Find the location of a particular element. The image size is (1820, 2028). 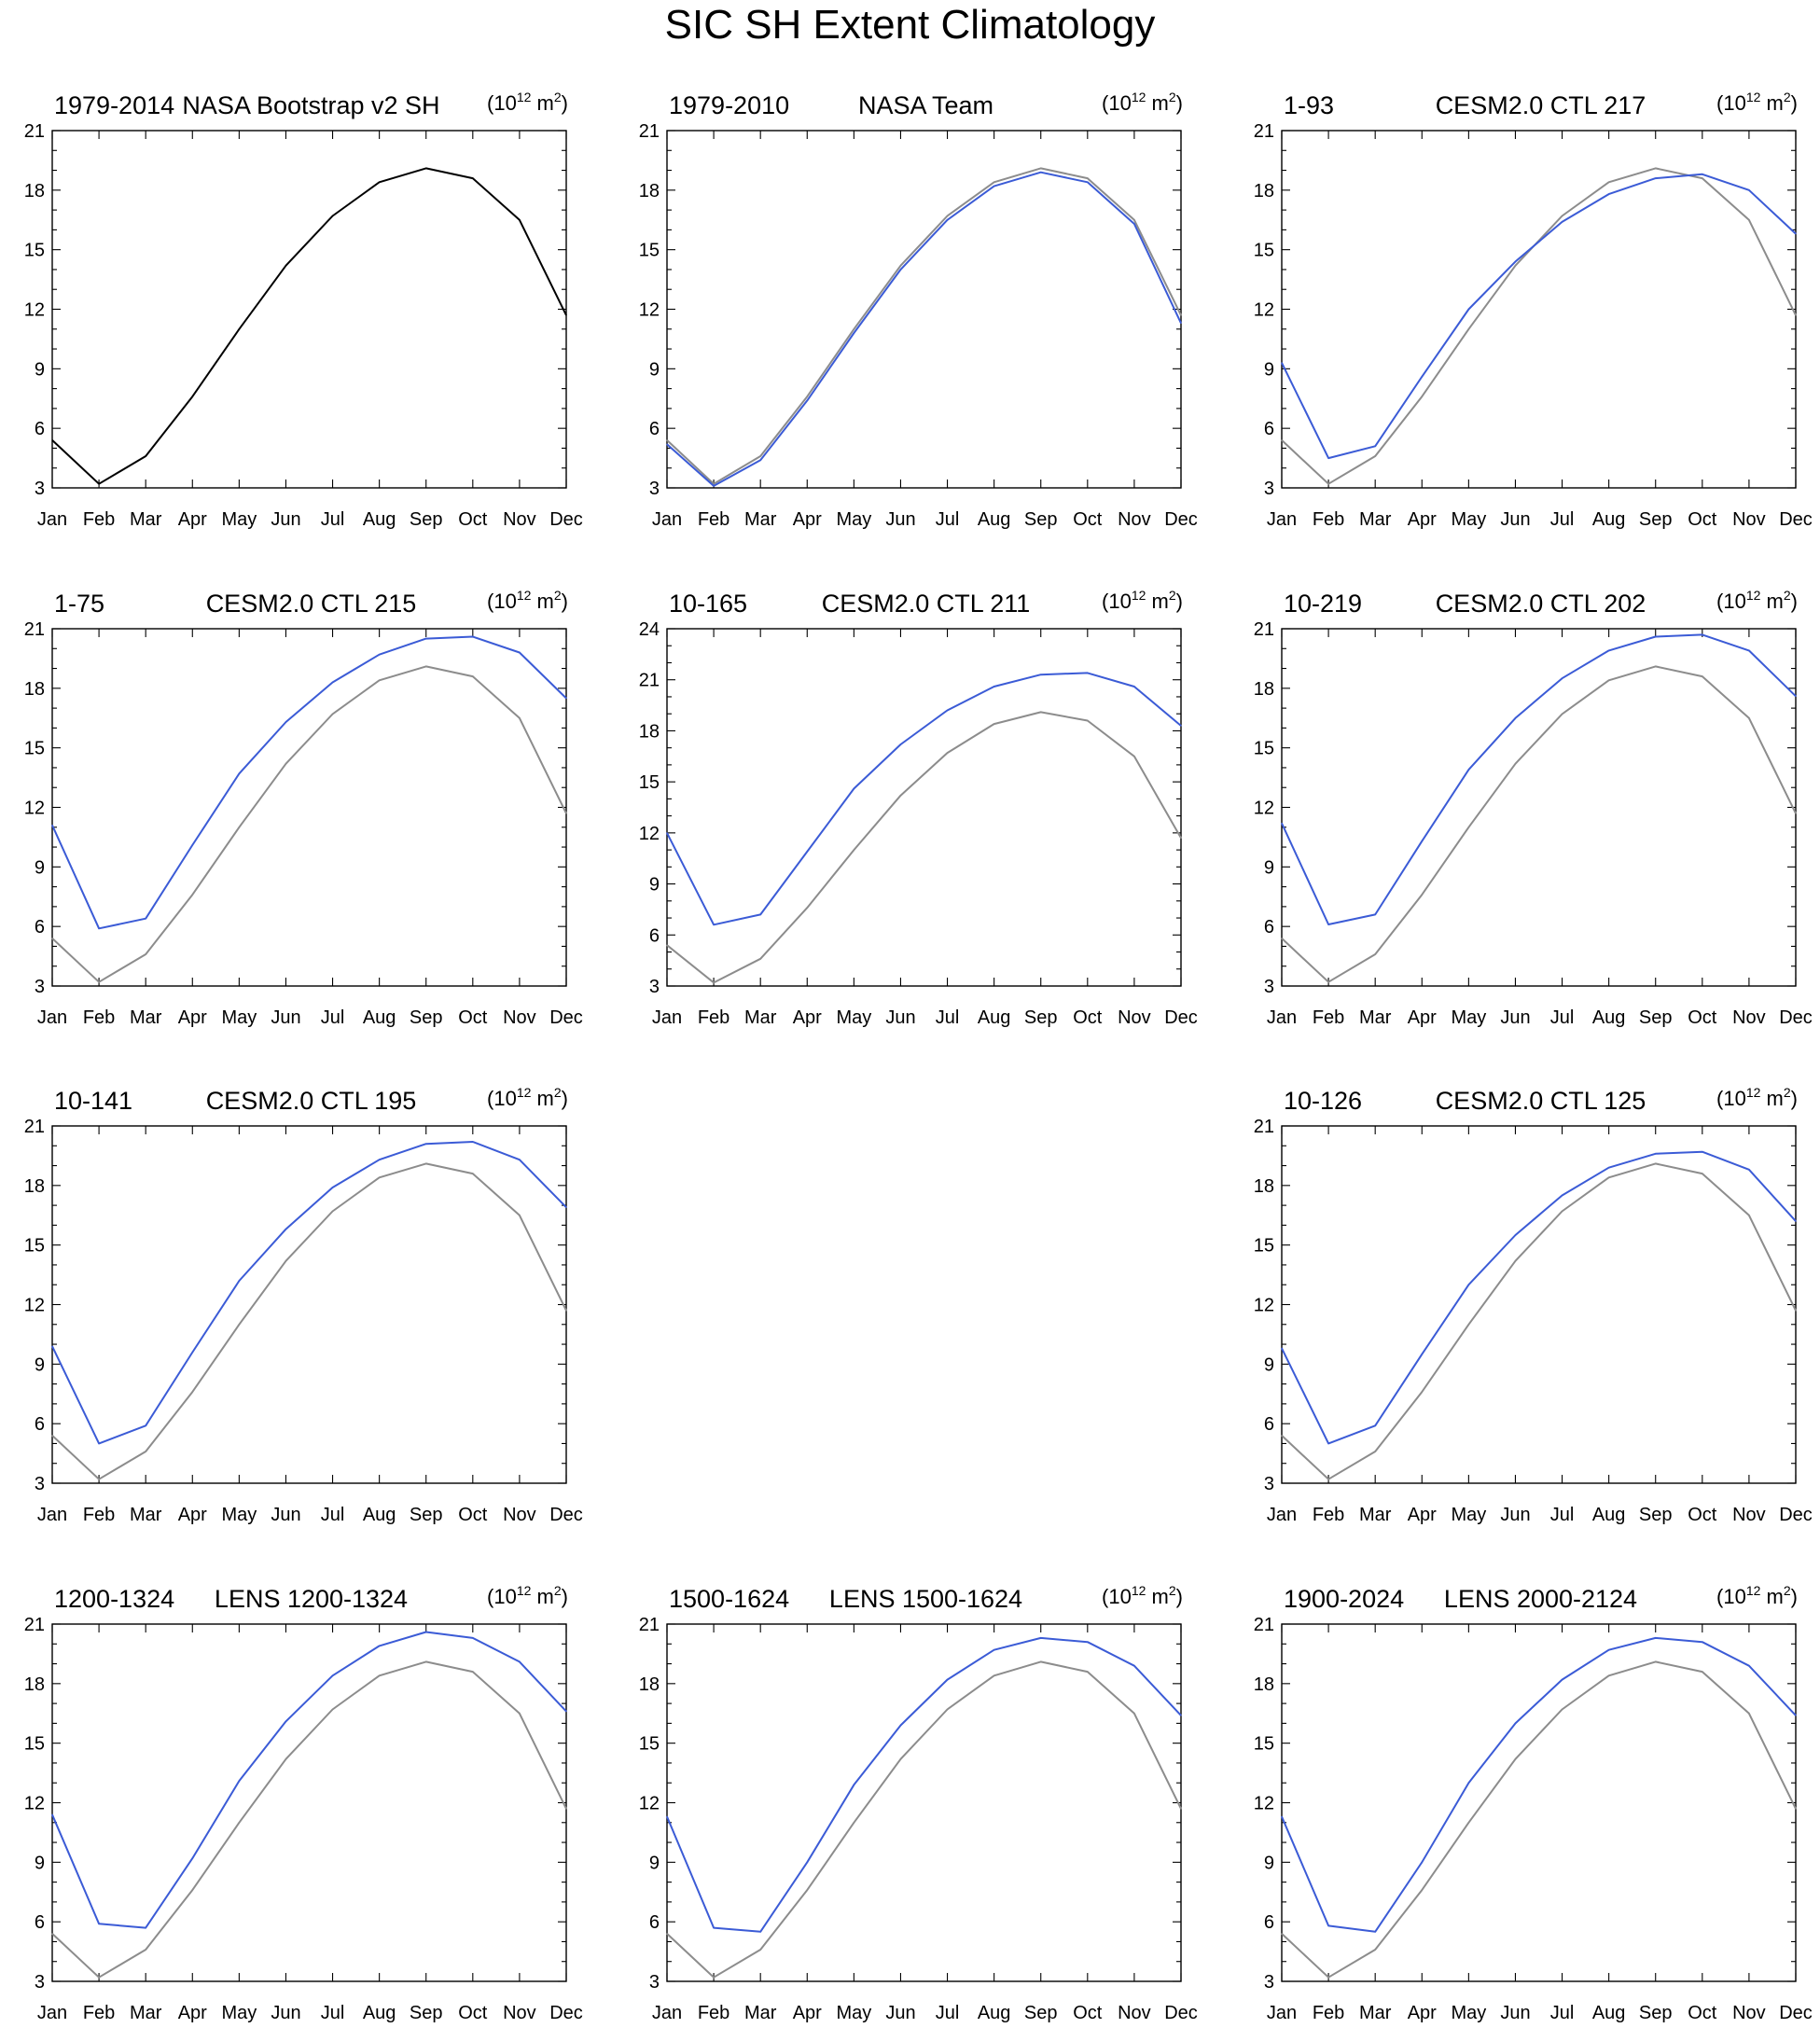

y-tick-label: 3 is located at coordinates (1269, 1982).